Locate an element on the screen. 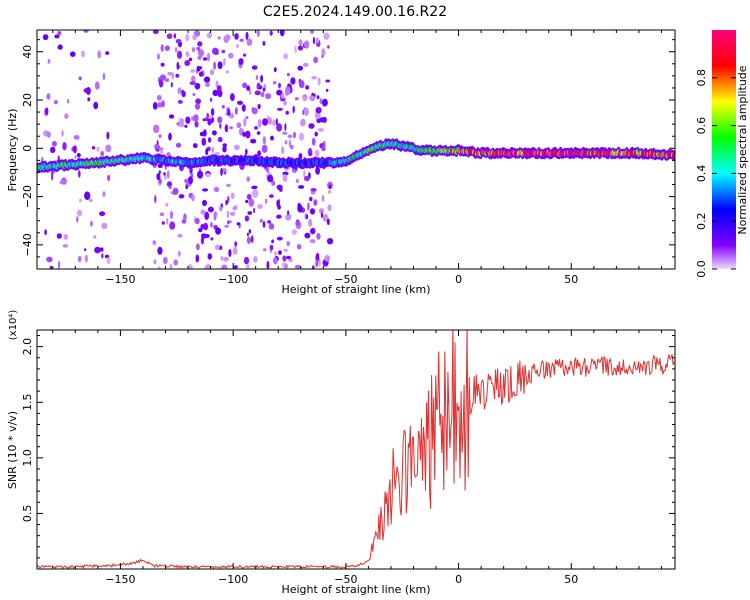 This screenshot has width=750, height=600. x-tick-label: −50 is located at coordinates (345, 579).